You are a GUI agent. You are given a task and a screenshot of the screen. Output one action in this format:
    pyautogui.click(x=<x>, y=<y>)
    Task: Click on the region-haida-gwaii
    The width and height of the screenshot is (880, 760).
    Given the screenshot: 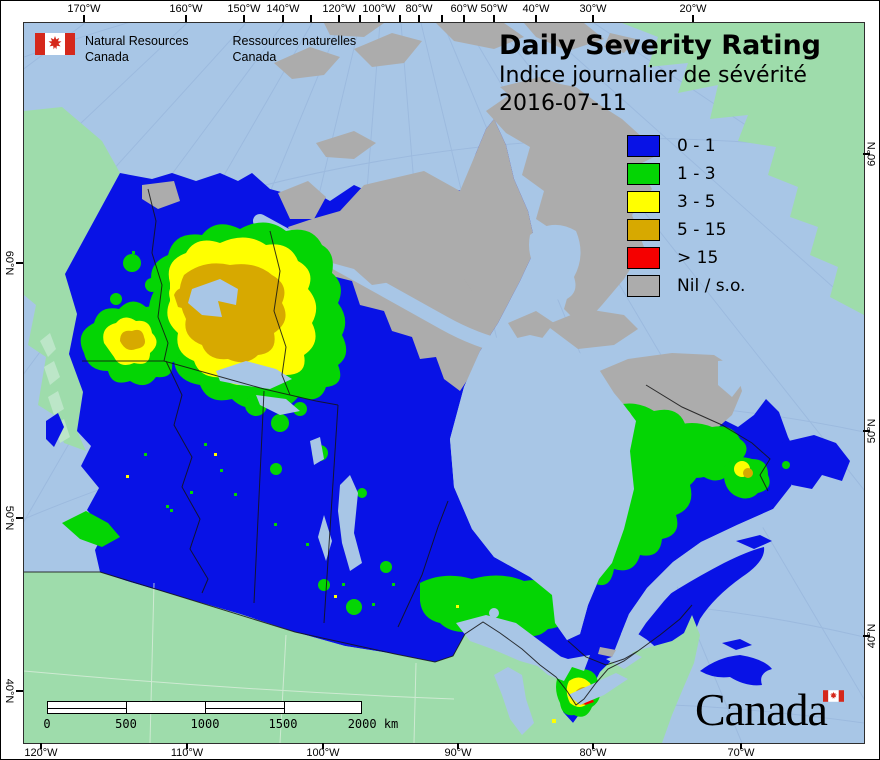 What is the action you would take?
    pyautogui.click(x=55, y=430)
    